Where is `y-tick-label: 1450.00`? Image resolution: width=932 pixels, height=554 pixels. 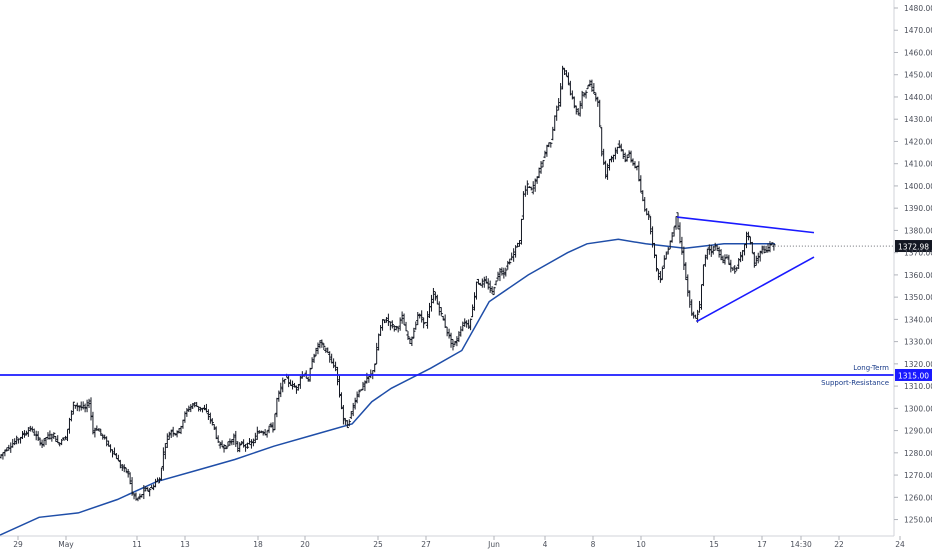
y-tick-label: 1450.00 is located at coordinates (918, 75).